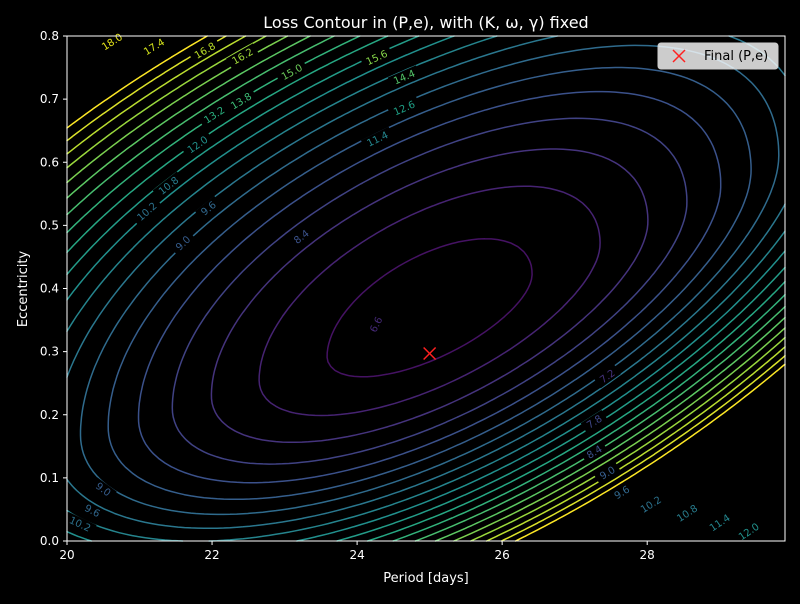 This screenshot has width=800, height=604. Describe the element at coordinates (49, 225) in the screenshot. I see `y-tick-label: 0.5` at that location.